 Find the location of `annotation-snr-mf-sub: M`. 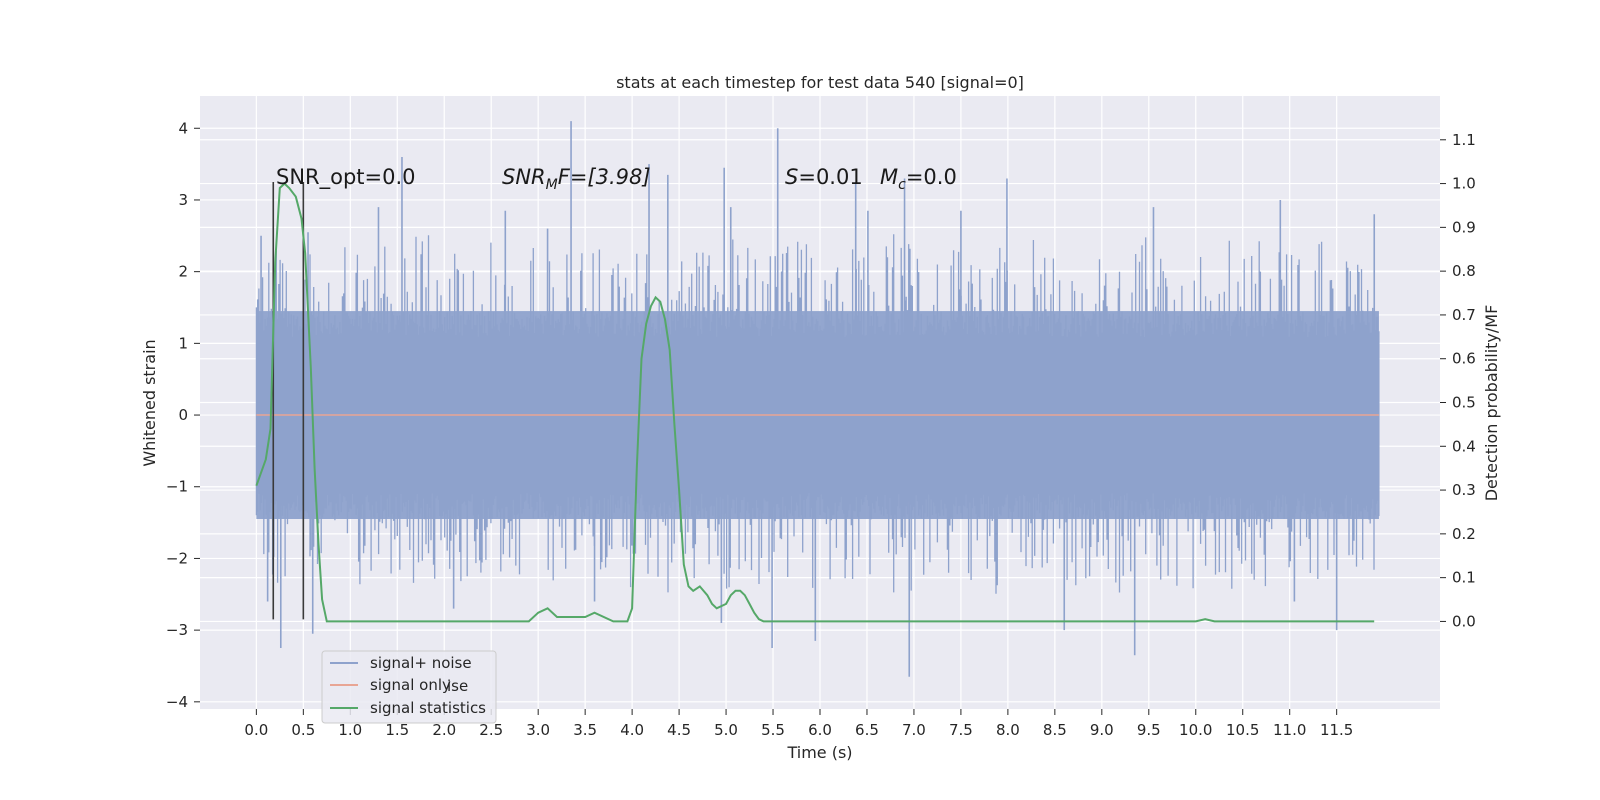

annotation-snr-mf-sub: M is located at coordinates (552, 185).